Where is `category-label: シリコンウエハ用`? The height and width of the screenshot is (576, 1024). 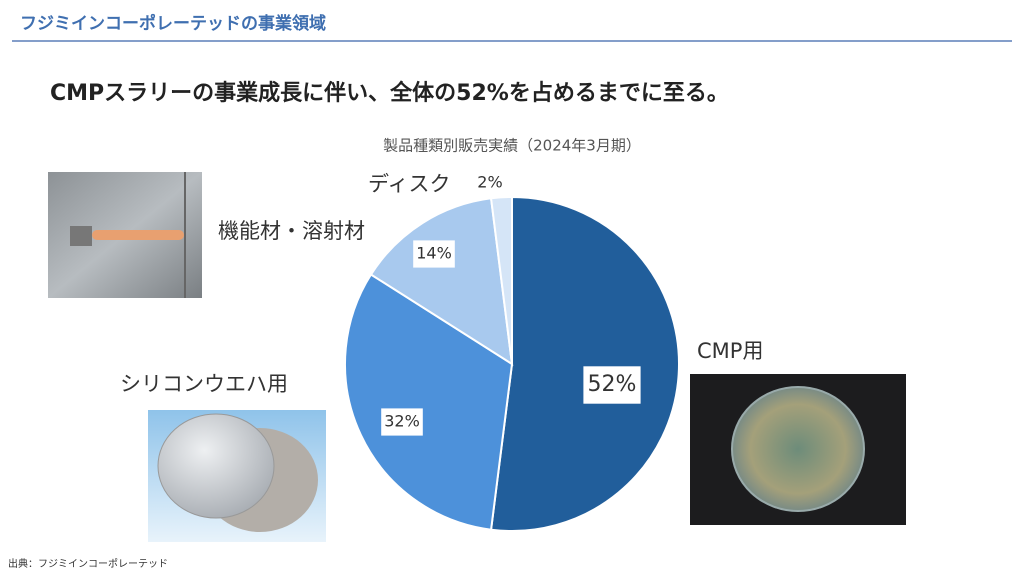
category-label: シリコンウエハ用 is located at coordinates (204, 384).